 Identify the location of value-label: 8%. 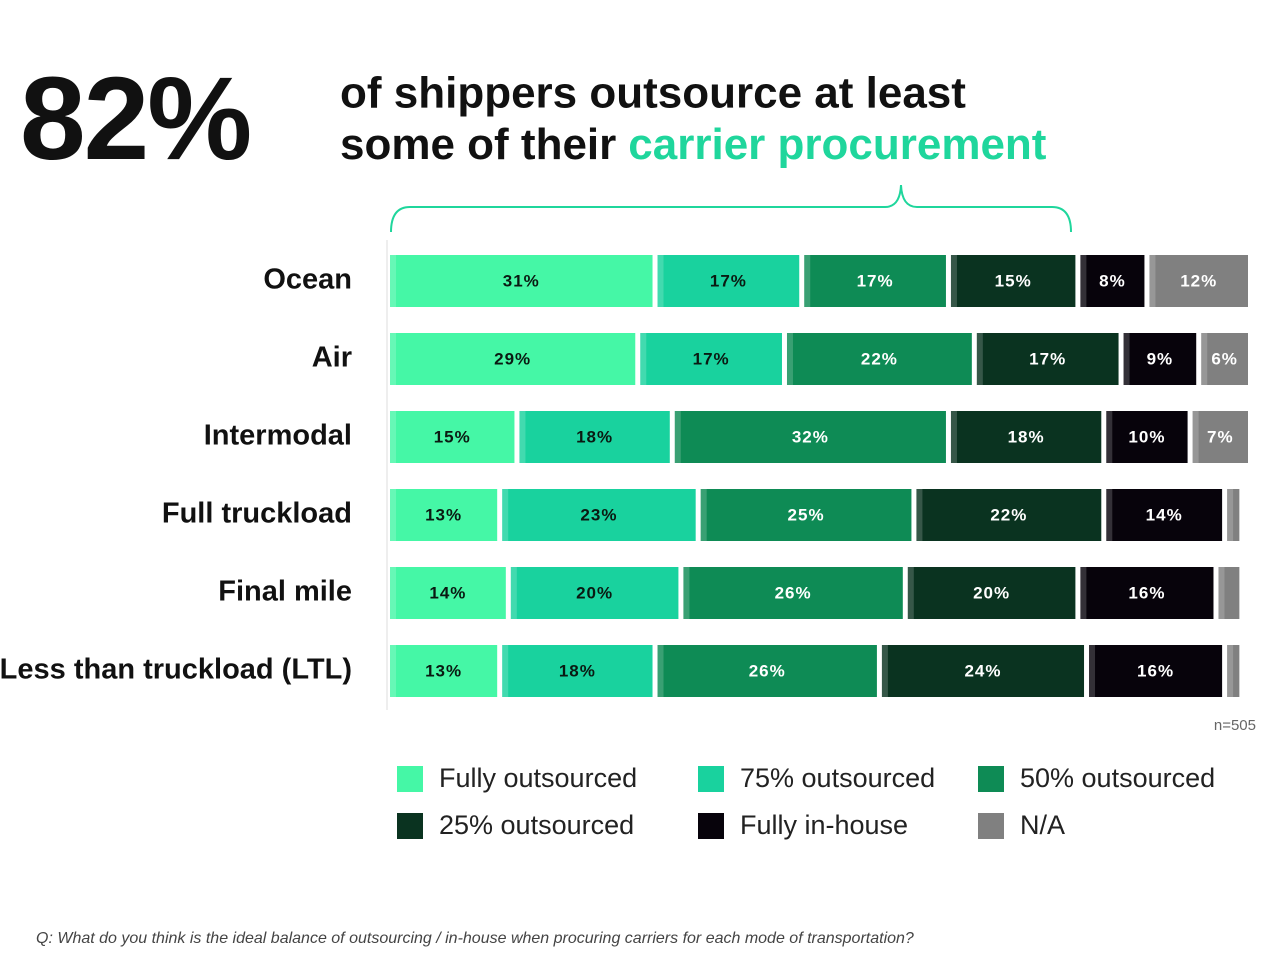
(1112, 280).